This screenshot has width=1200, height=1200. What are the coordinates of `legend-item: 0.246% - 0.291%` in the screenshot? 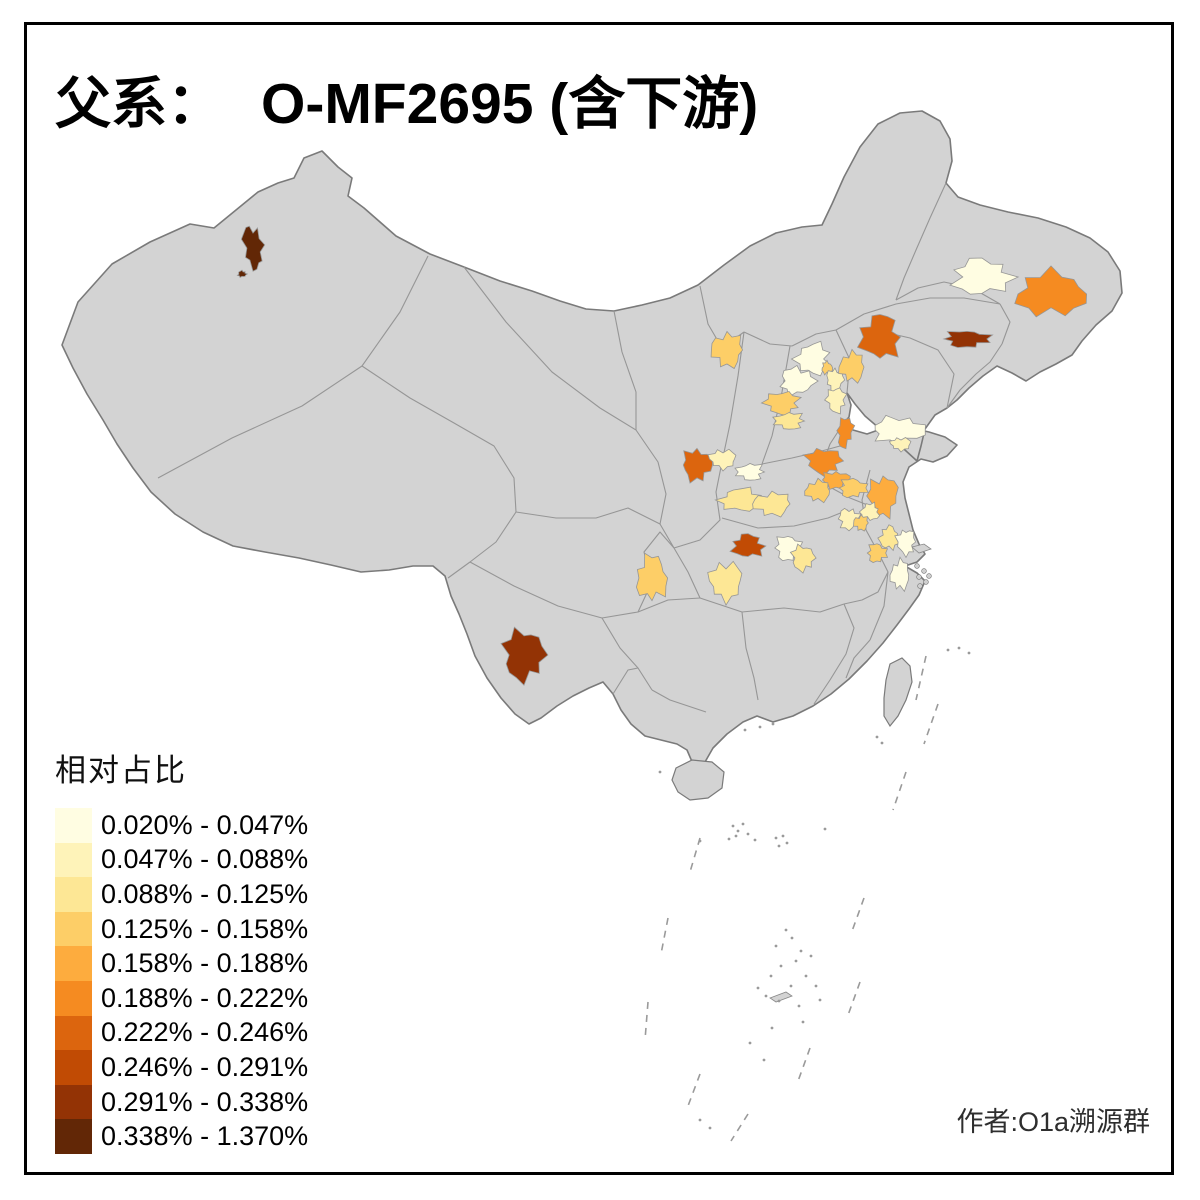 It's located at (181, 1067).